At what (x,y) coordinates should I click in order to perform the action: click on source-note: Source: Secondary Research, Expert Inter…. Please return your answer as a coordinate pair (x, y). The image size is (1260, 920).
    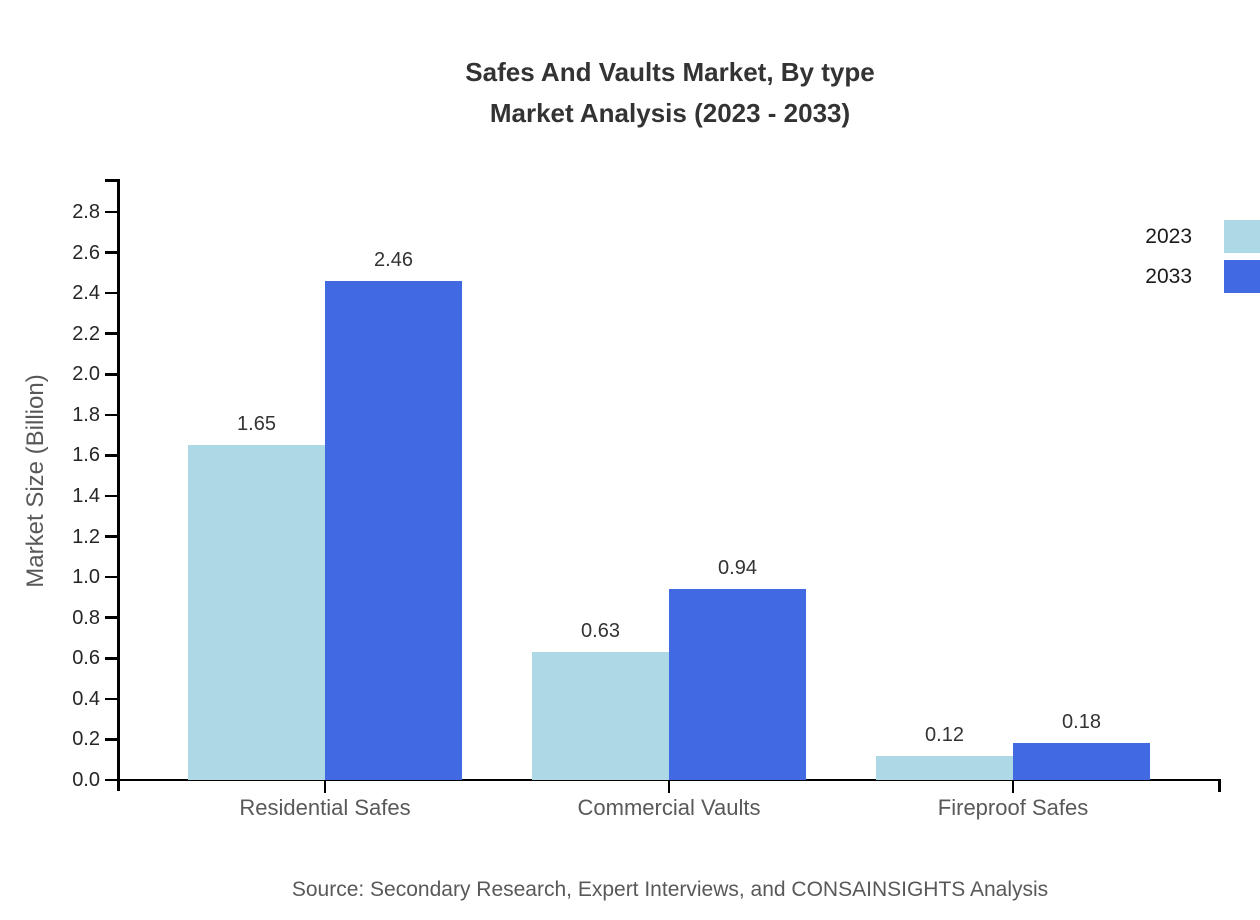
    Looking at the image, I should click on (670, 889).